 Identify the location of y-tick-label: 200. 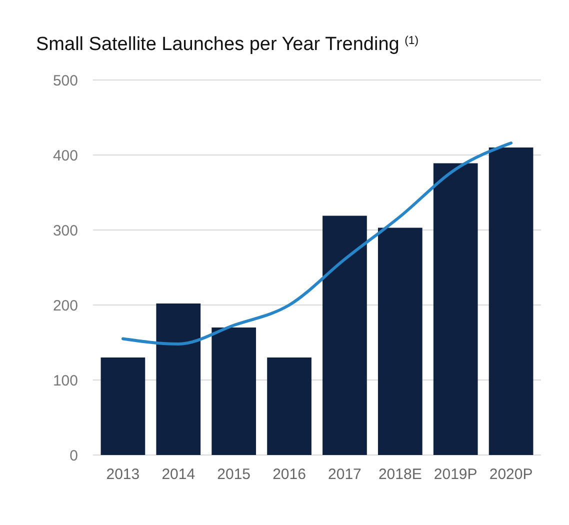
(65, 305).